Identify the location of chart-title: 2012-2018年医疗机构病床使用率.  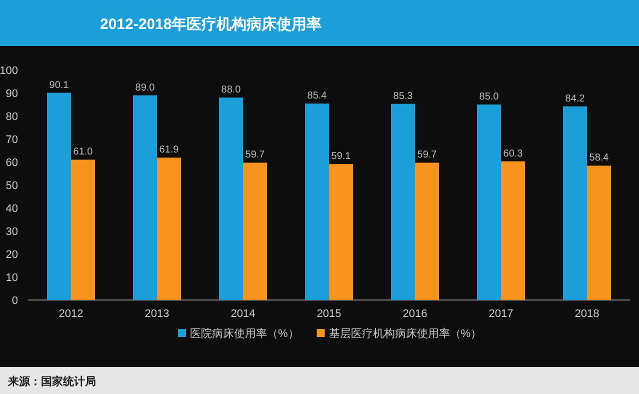
(211, 24).